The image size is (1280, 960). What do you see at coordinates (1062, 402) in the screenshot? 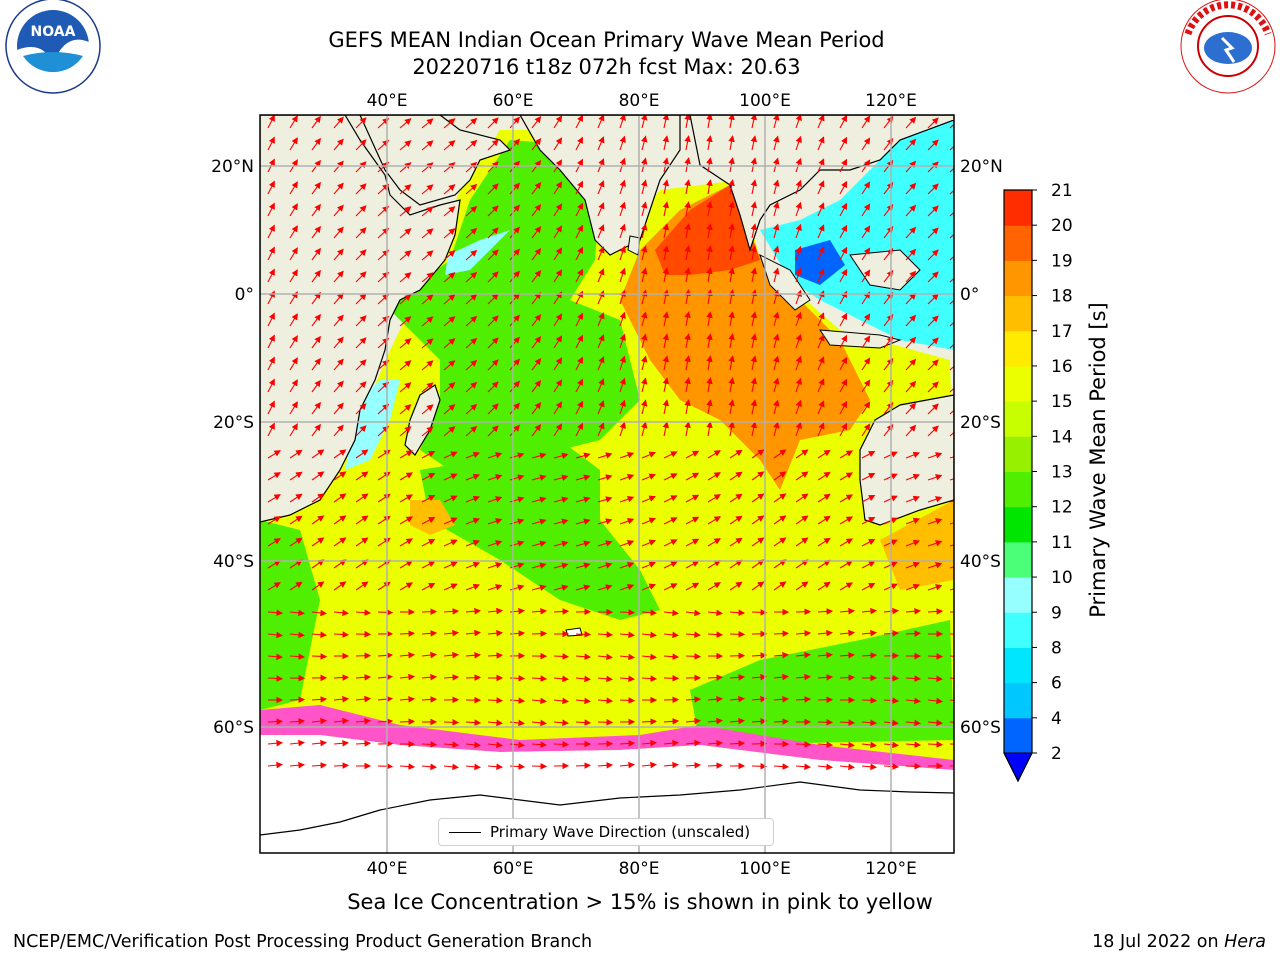
I see `colorbar-tick-label: 15` at bounding box center [1062, 402].